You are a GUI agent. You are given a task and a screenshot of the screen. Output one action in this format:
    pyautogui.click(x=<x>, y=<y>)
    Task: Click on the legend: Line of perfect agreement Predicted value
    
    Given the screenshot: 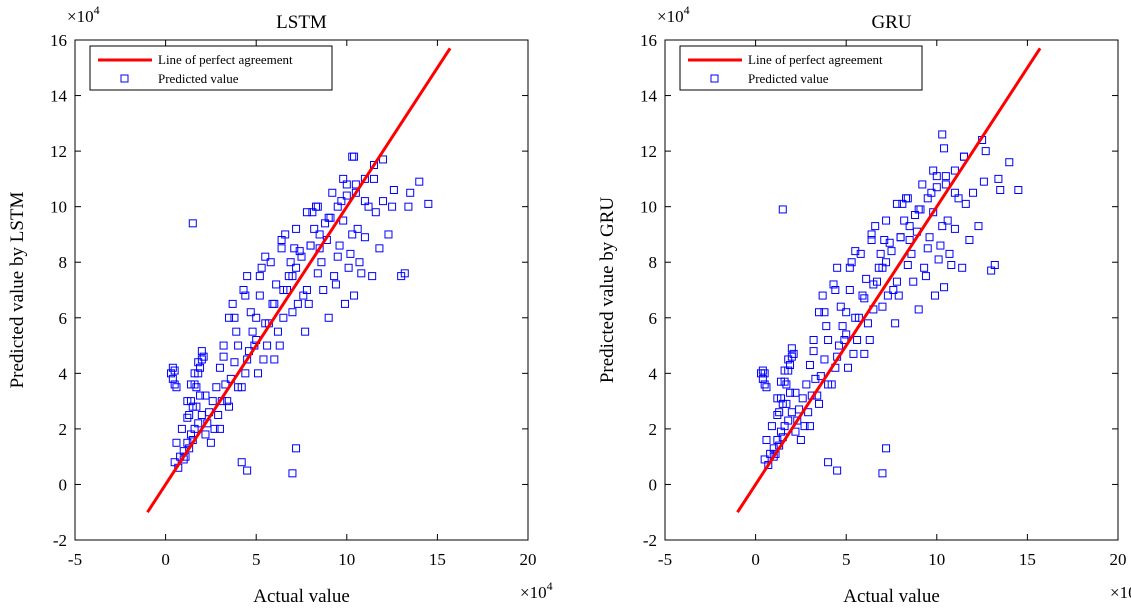 What is the action you would take?
    pyautogui.click(x=801, y=68)
    